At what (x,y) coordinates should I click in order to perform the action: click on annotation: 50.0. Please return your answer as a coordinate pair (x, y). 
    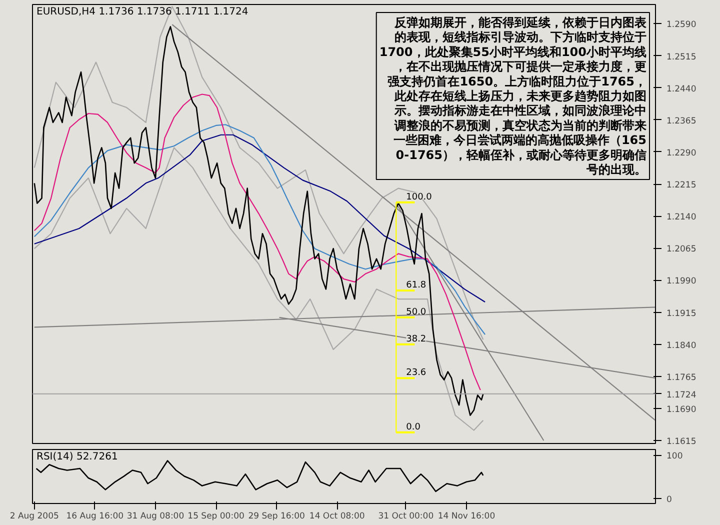
    Looking at the image, I should click on (416, 312).